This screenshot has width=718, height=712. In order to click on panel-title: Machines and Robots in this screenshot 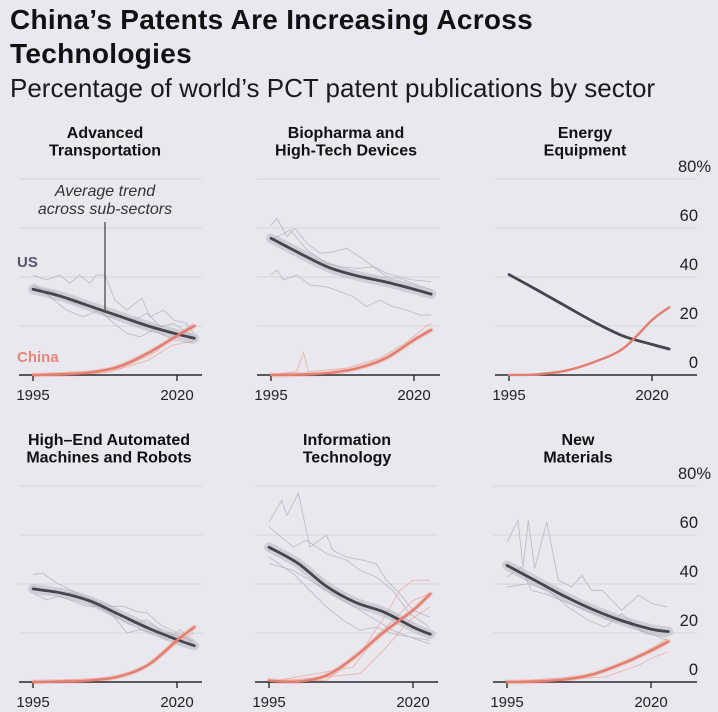, I will do `click(108, 458)`.